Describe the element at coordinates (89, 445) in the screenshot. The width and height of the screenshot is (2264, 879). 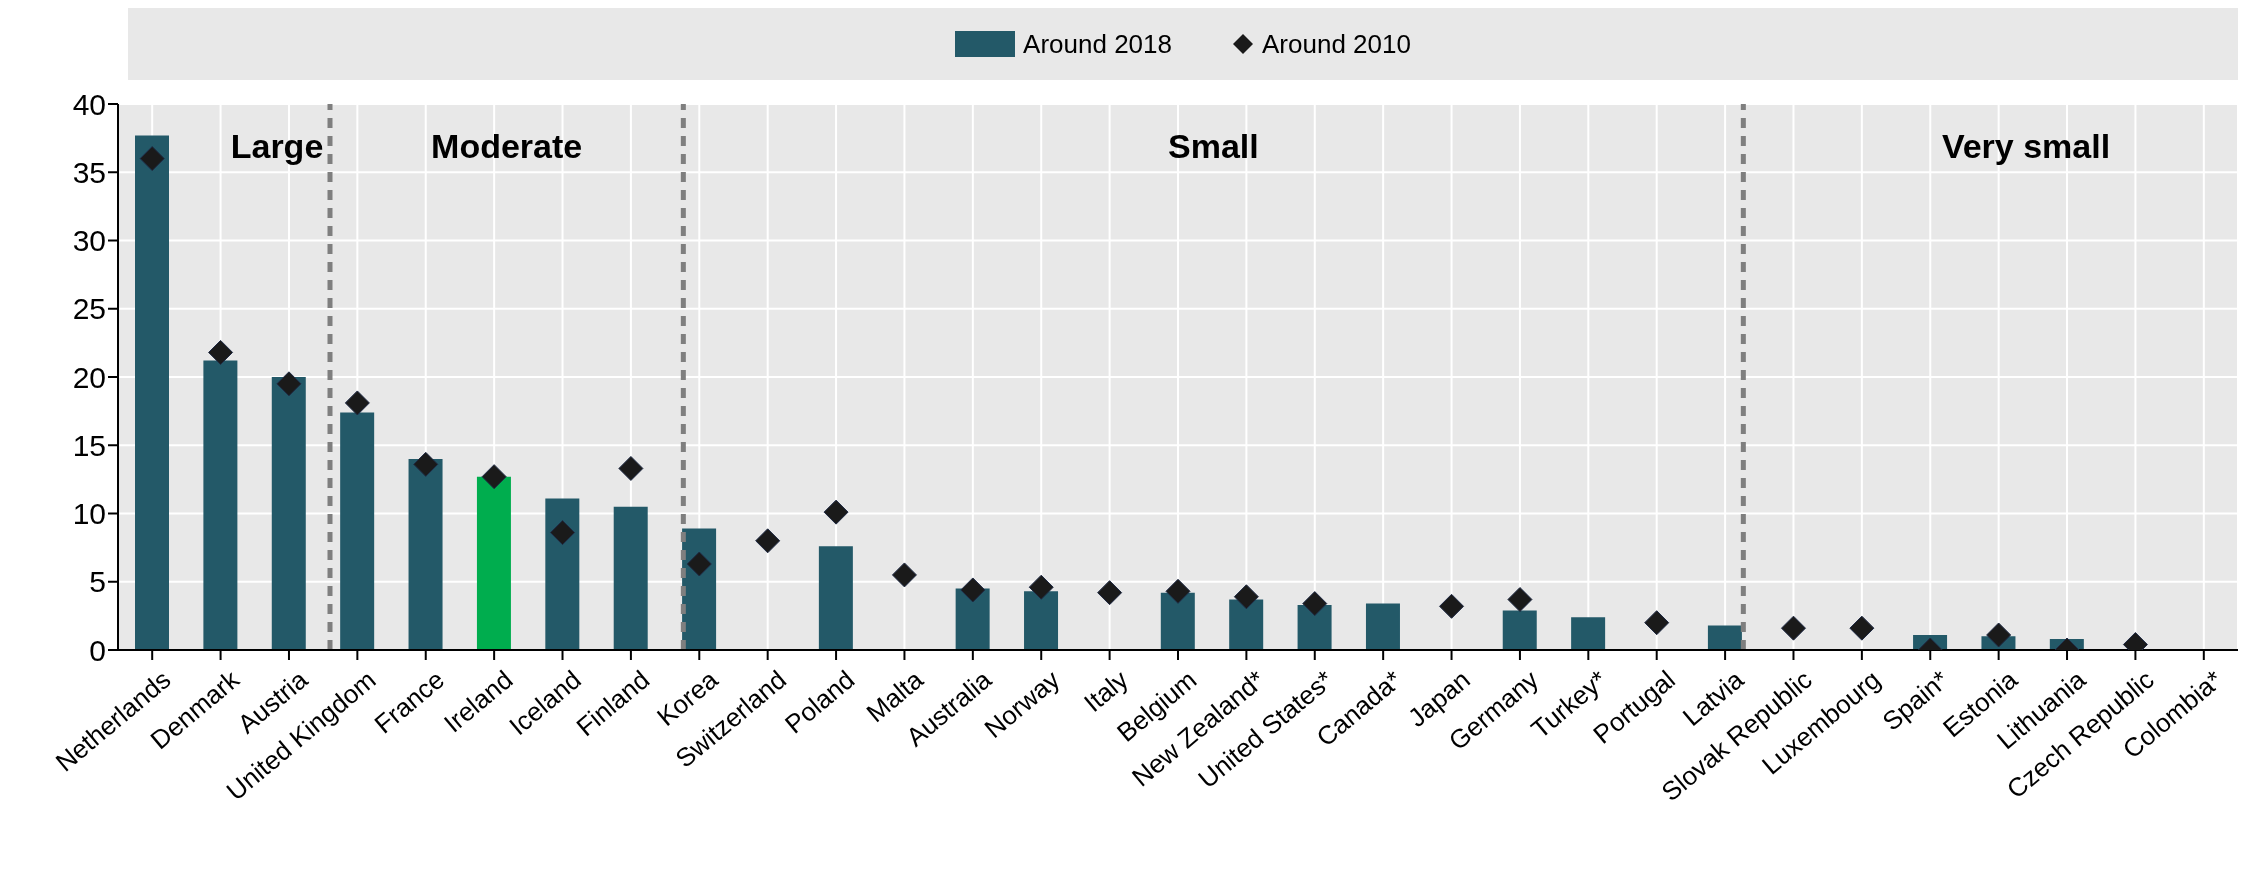
I see `y-tick-label: 15` at that location.